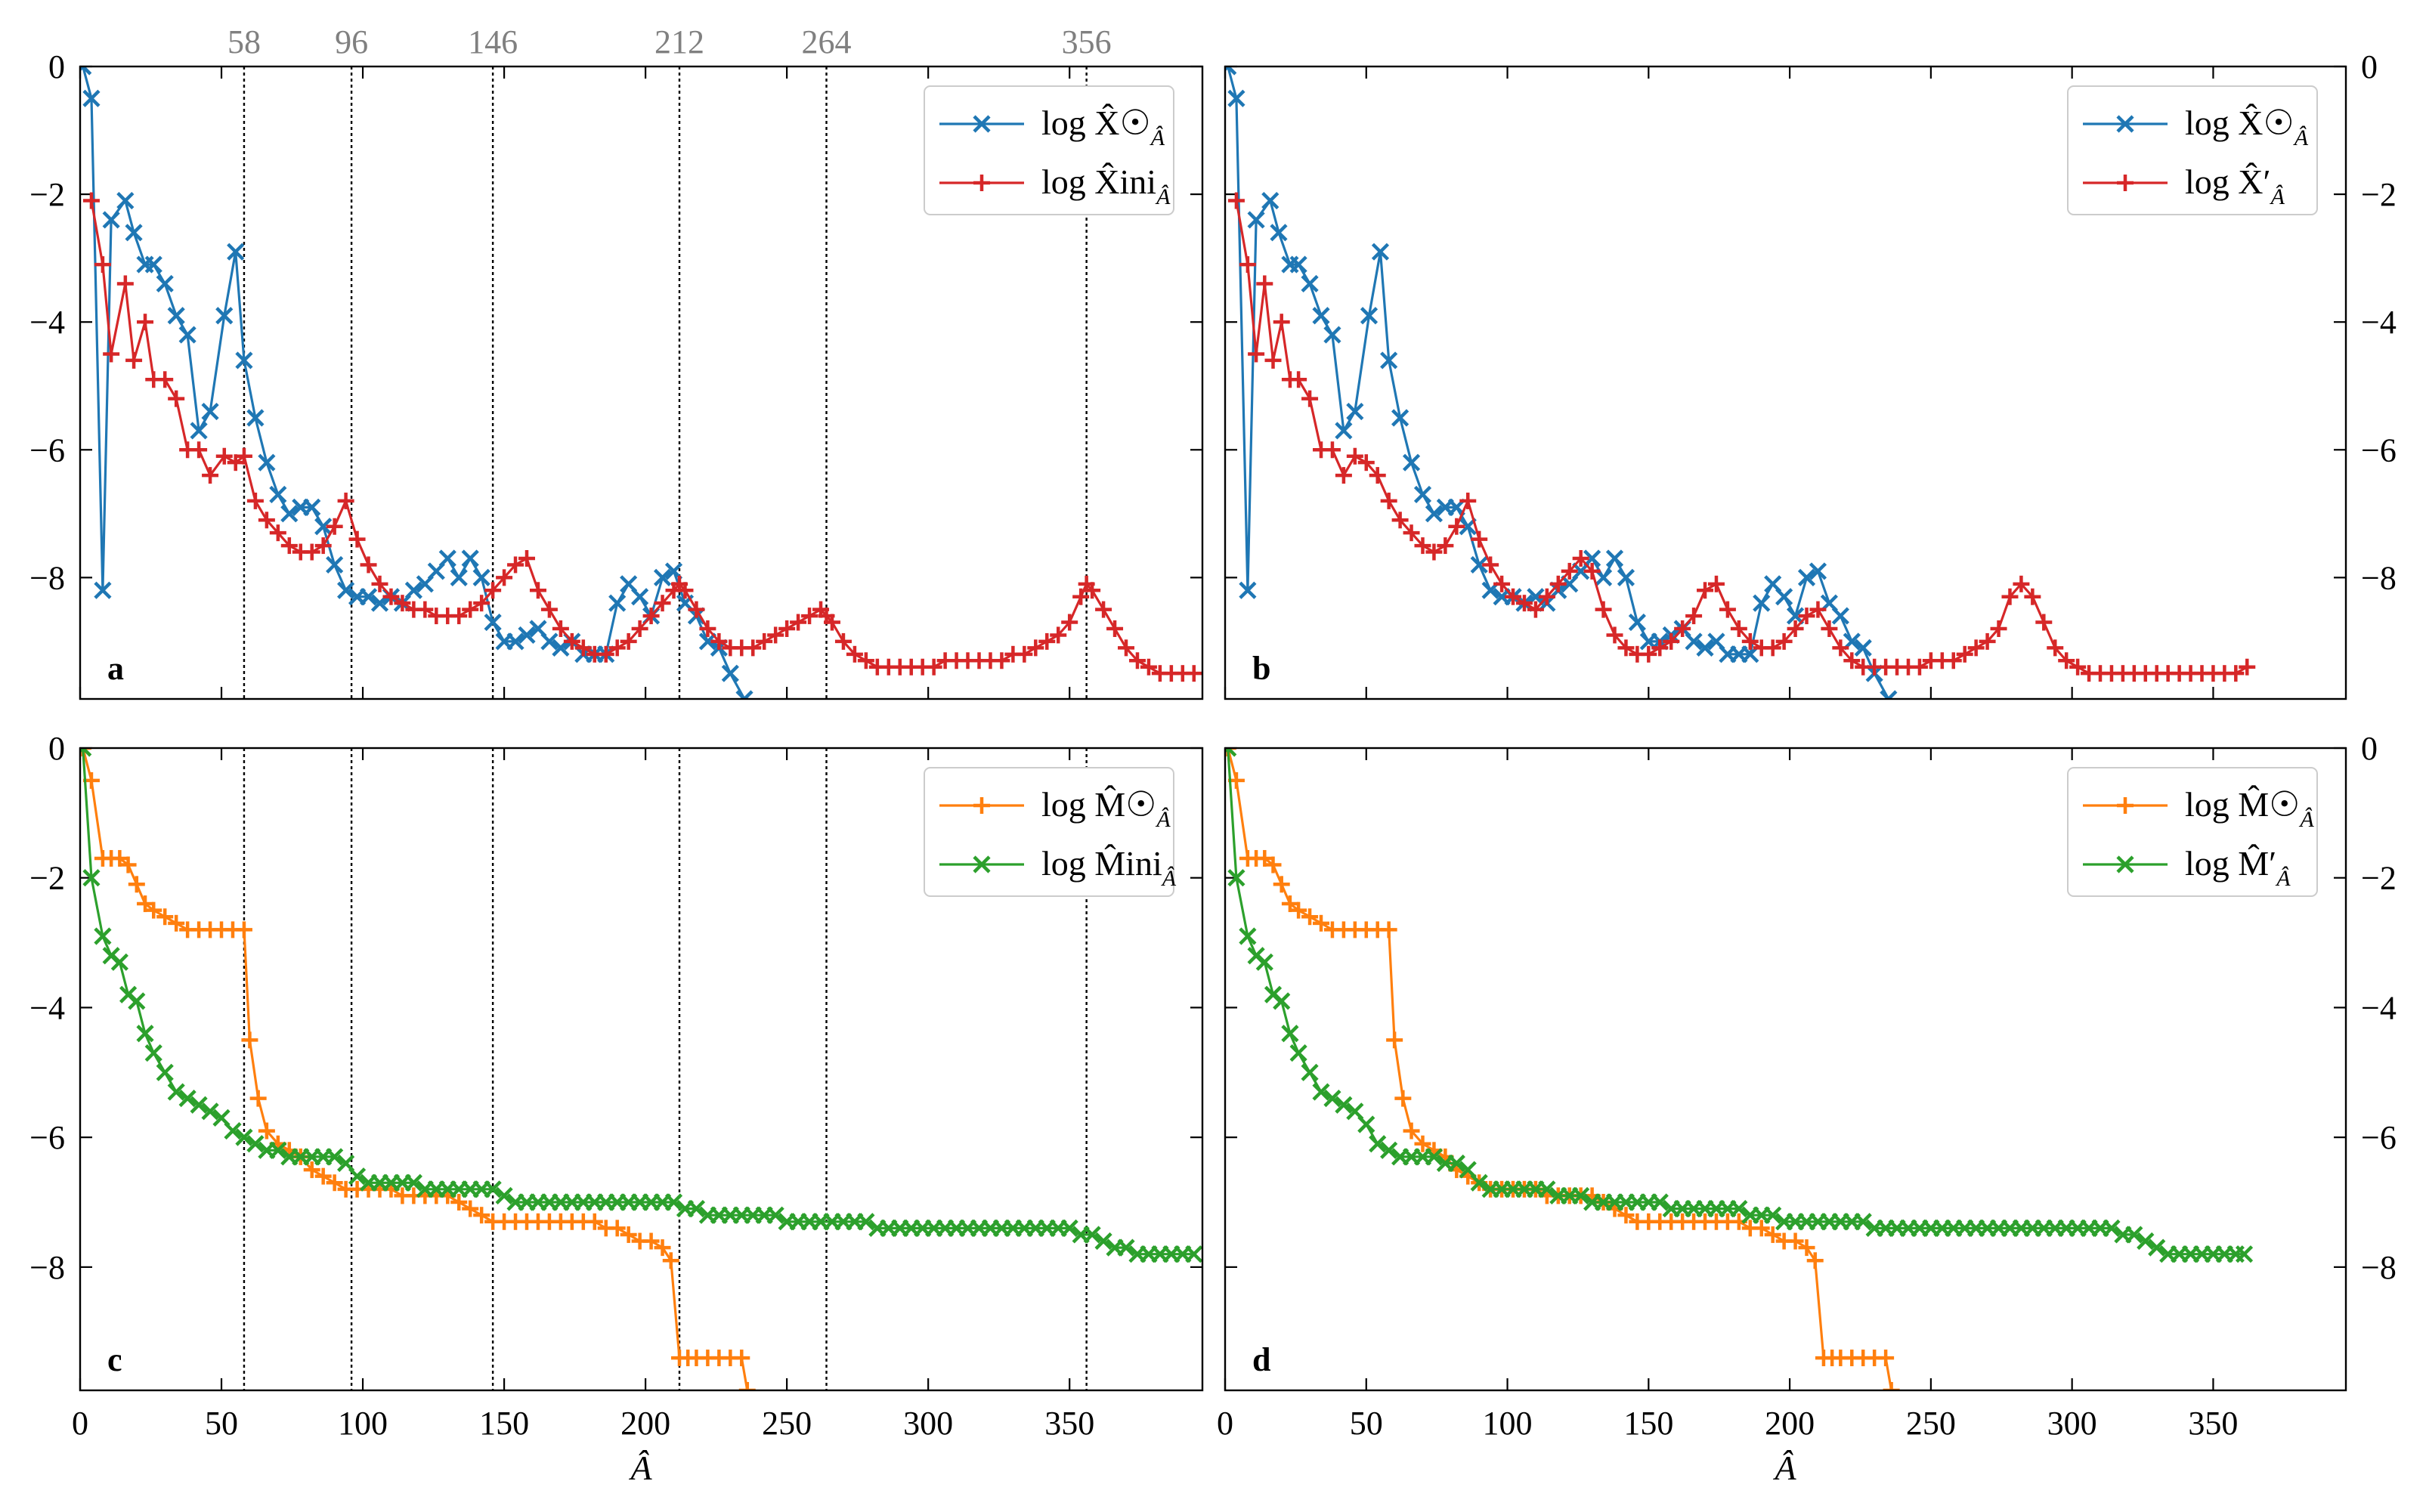  Describe the element at coordinates (2379, 194) in the screenshot. I see `y-tick-label: −2` at that location.